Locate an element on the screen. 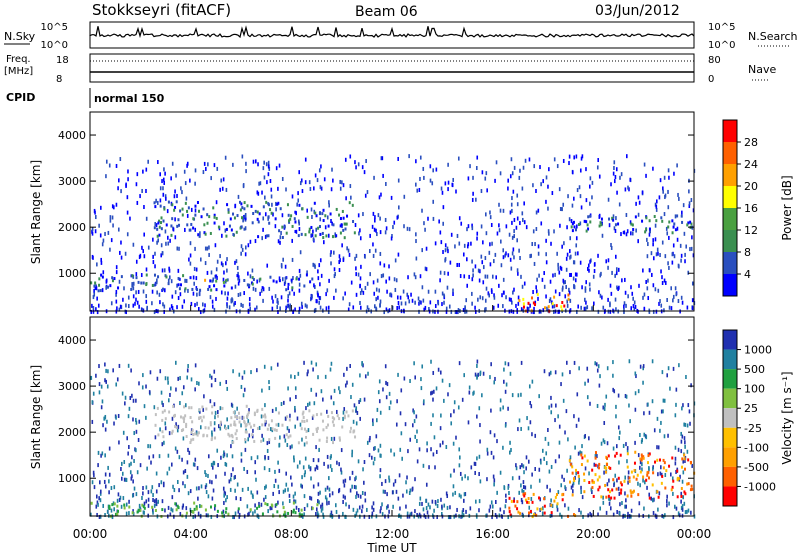  freq-unit: [MHz] is located at coordinates (18, 71).